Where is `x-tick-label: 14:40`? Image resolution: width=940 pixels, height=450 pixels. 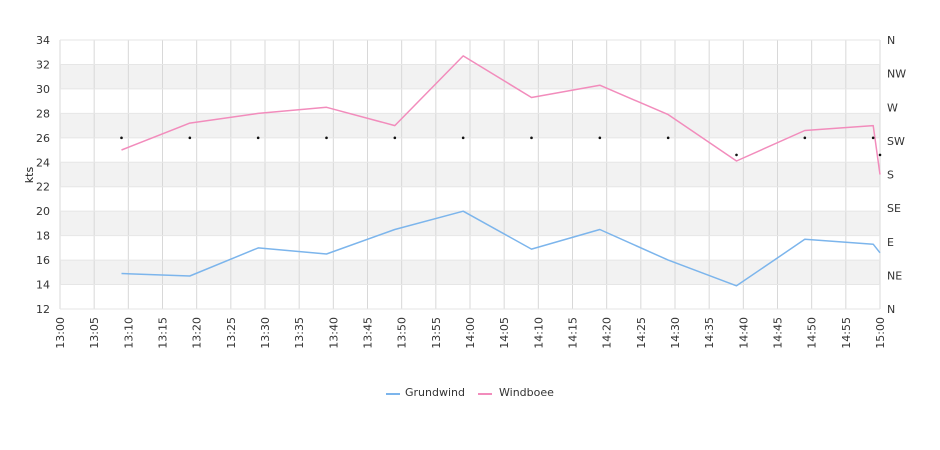
x-tick-label: 14:40 is located at coordinates (743, 333).